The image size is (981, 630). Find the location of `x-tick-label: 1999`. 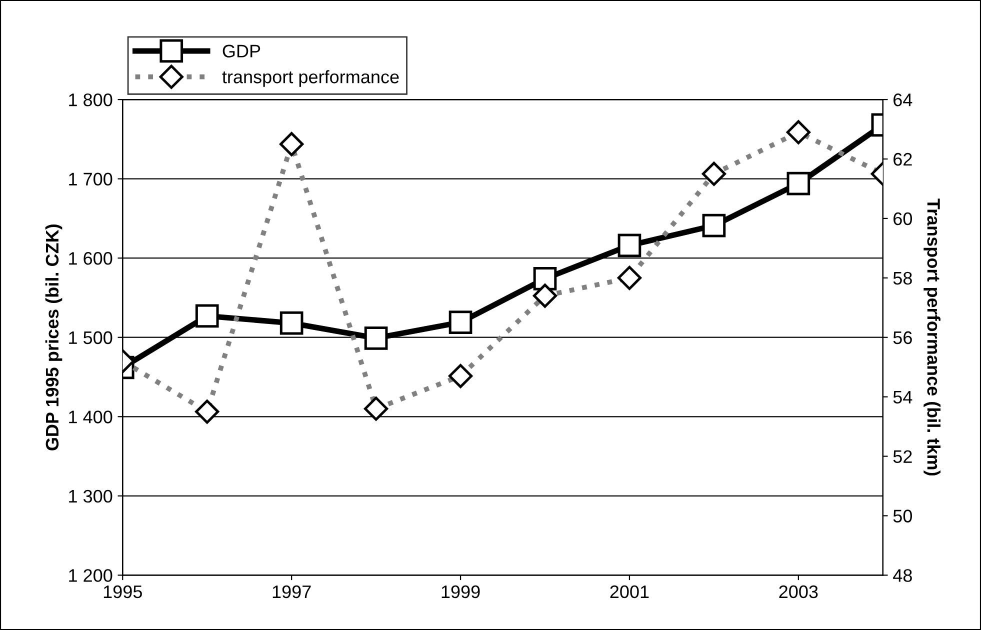

x-tick-label: 1999 is located at coordinates (461, 591).